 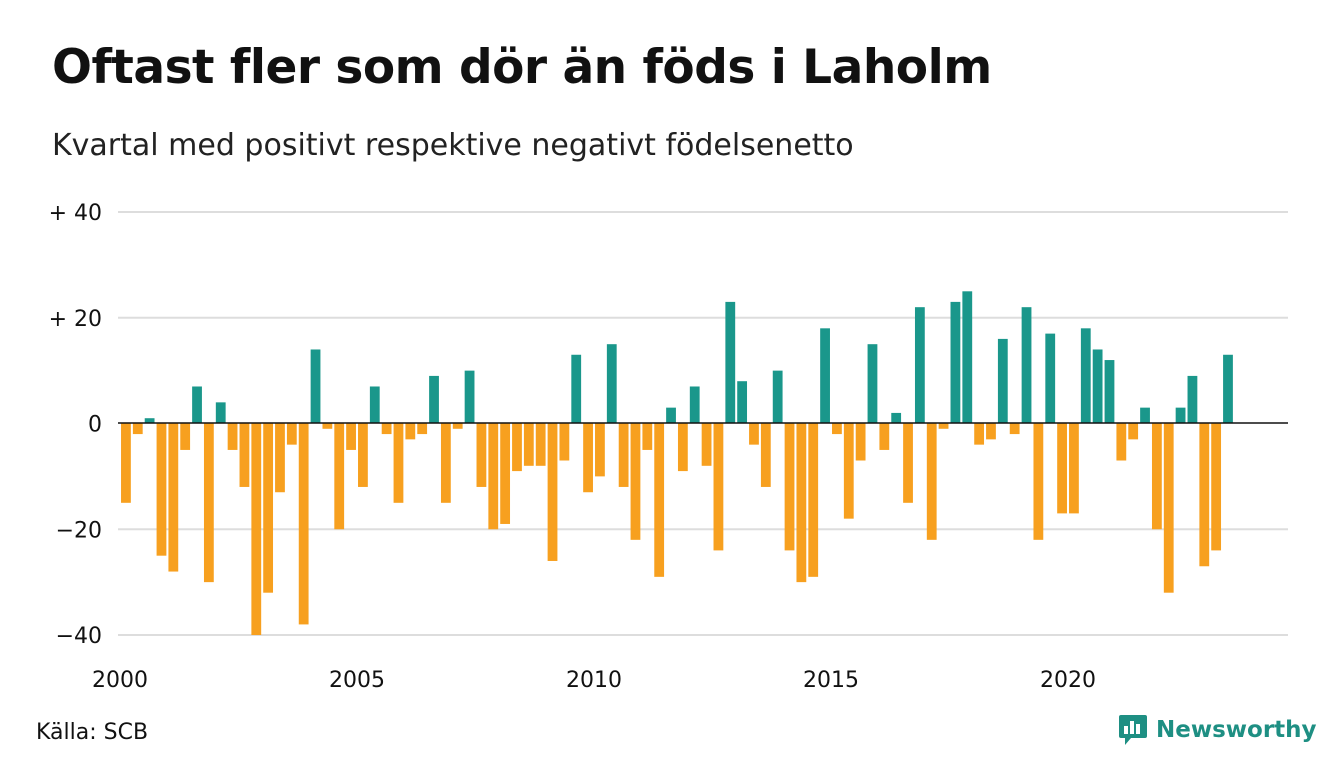 I want to click on y-tick-label: −40, so click(x=79, y=636).